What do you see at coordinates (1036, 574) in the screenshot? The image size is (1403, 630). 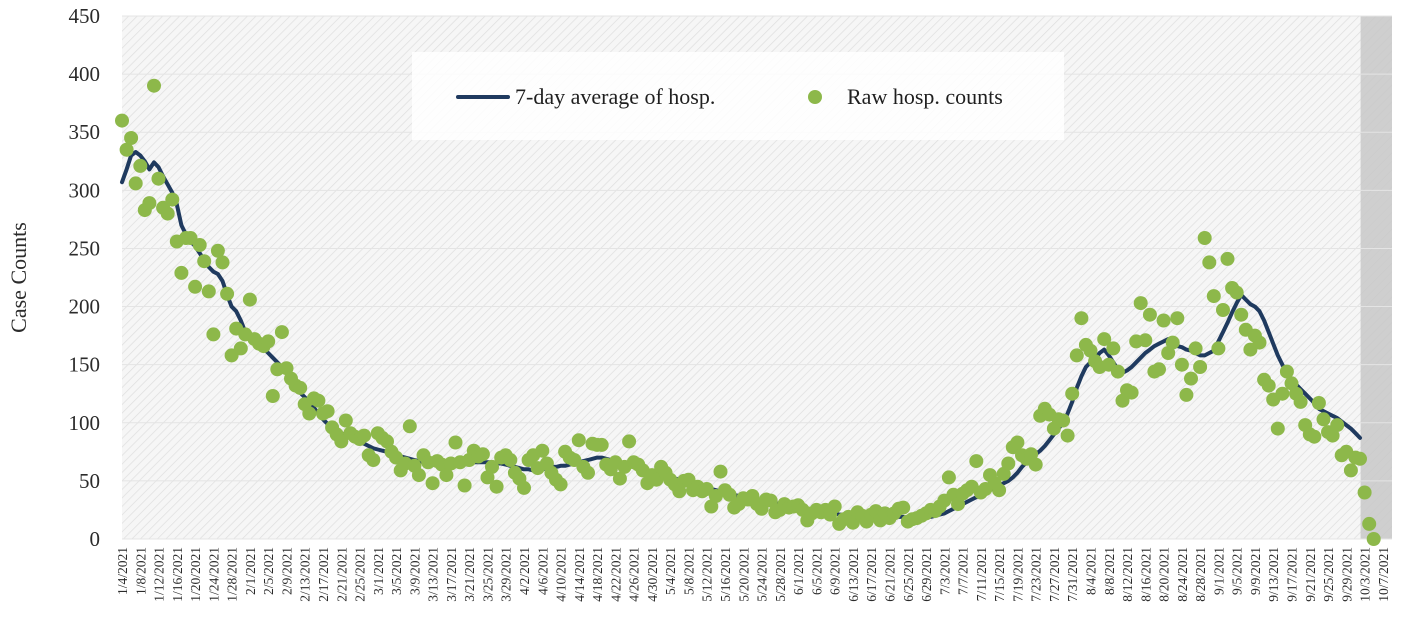 I see `x-tick-label: 7/23/2021` at bounding box center [1036, 574].